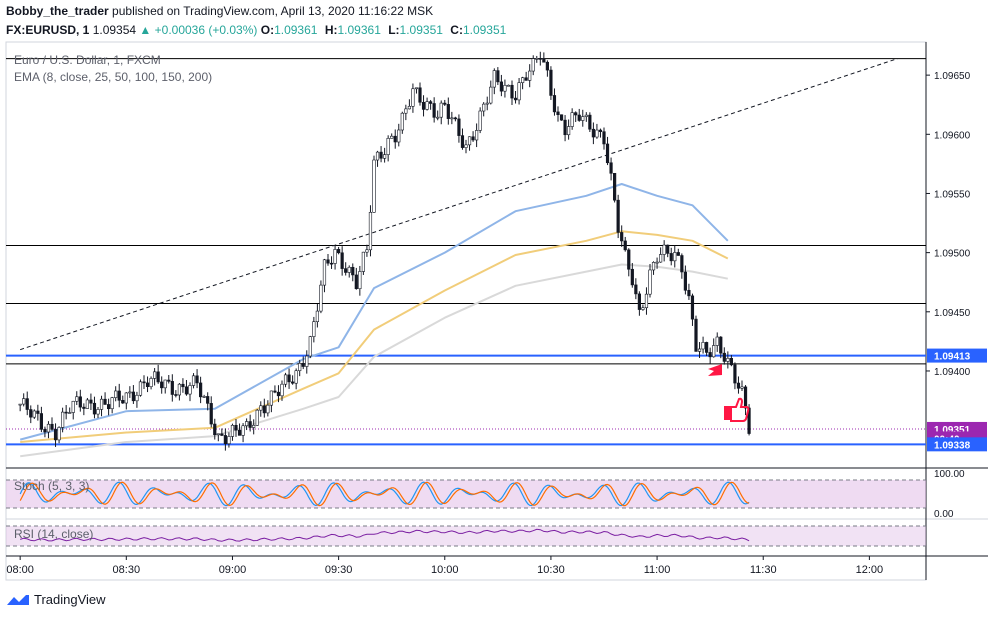 The image size is (988, 618). What do you see at coordinates (949, 474) in the screenshot?
I see `stoch-tick-label: 100.00` at bounding box center [949, 474].